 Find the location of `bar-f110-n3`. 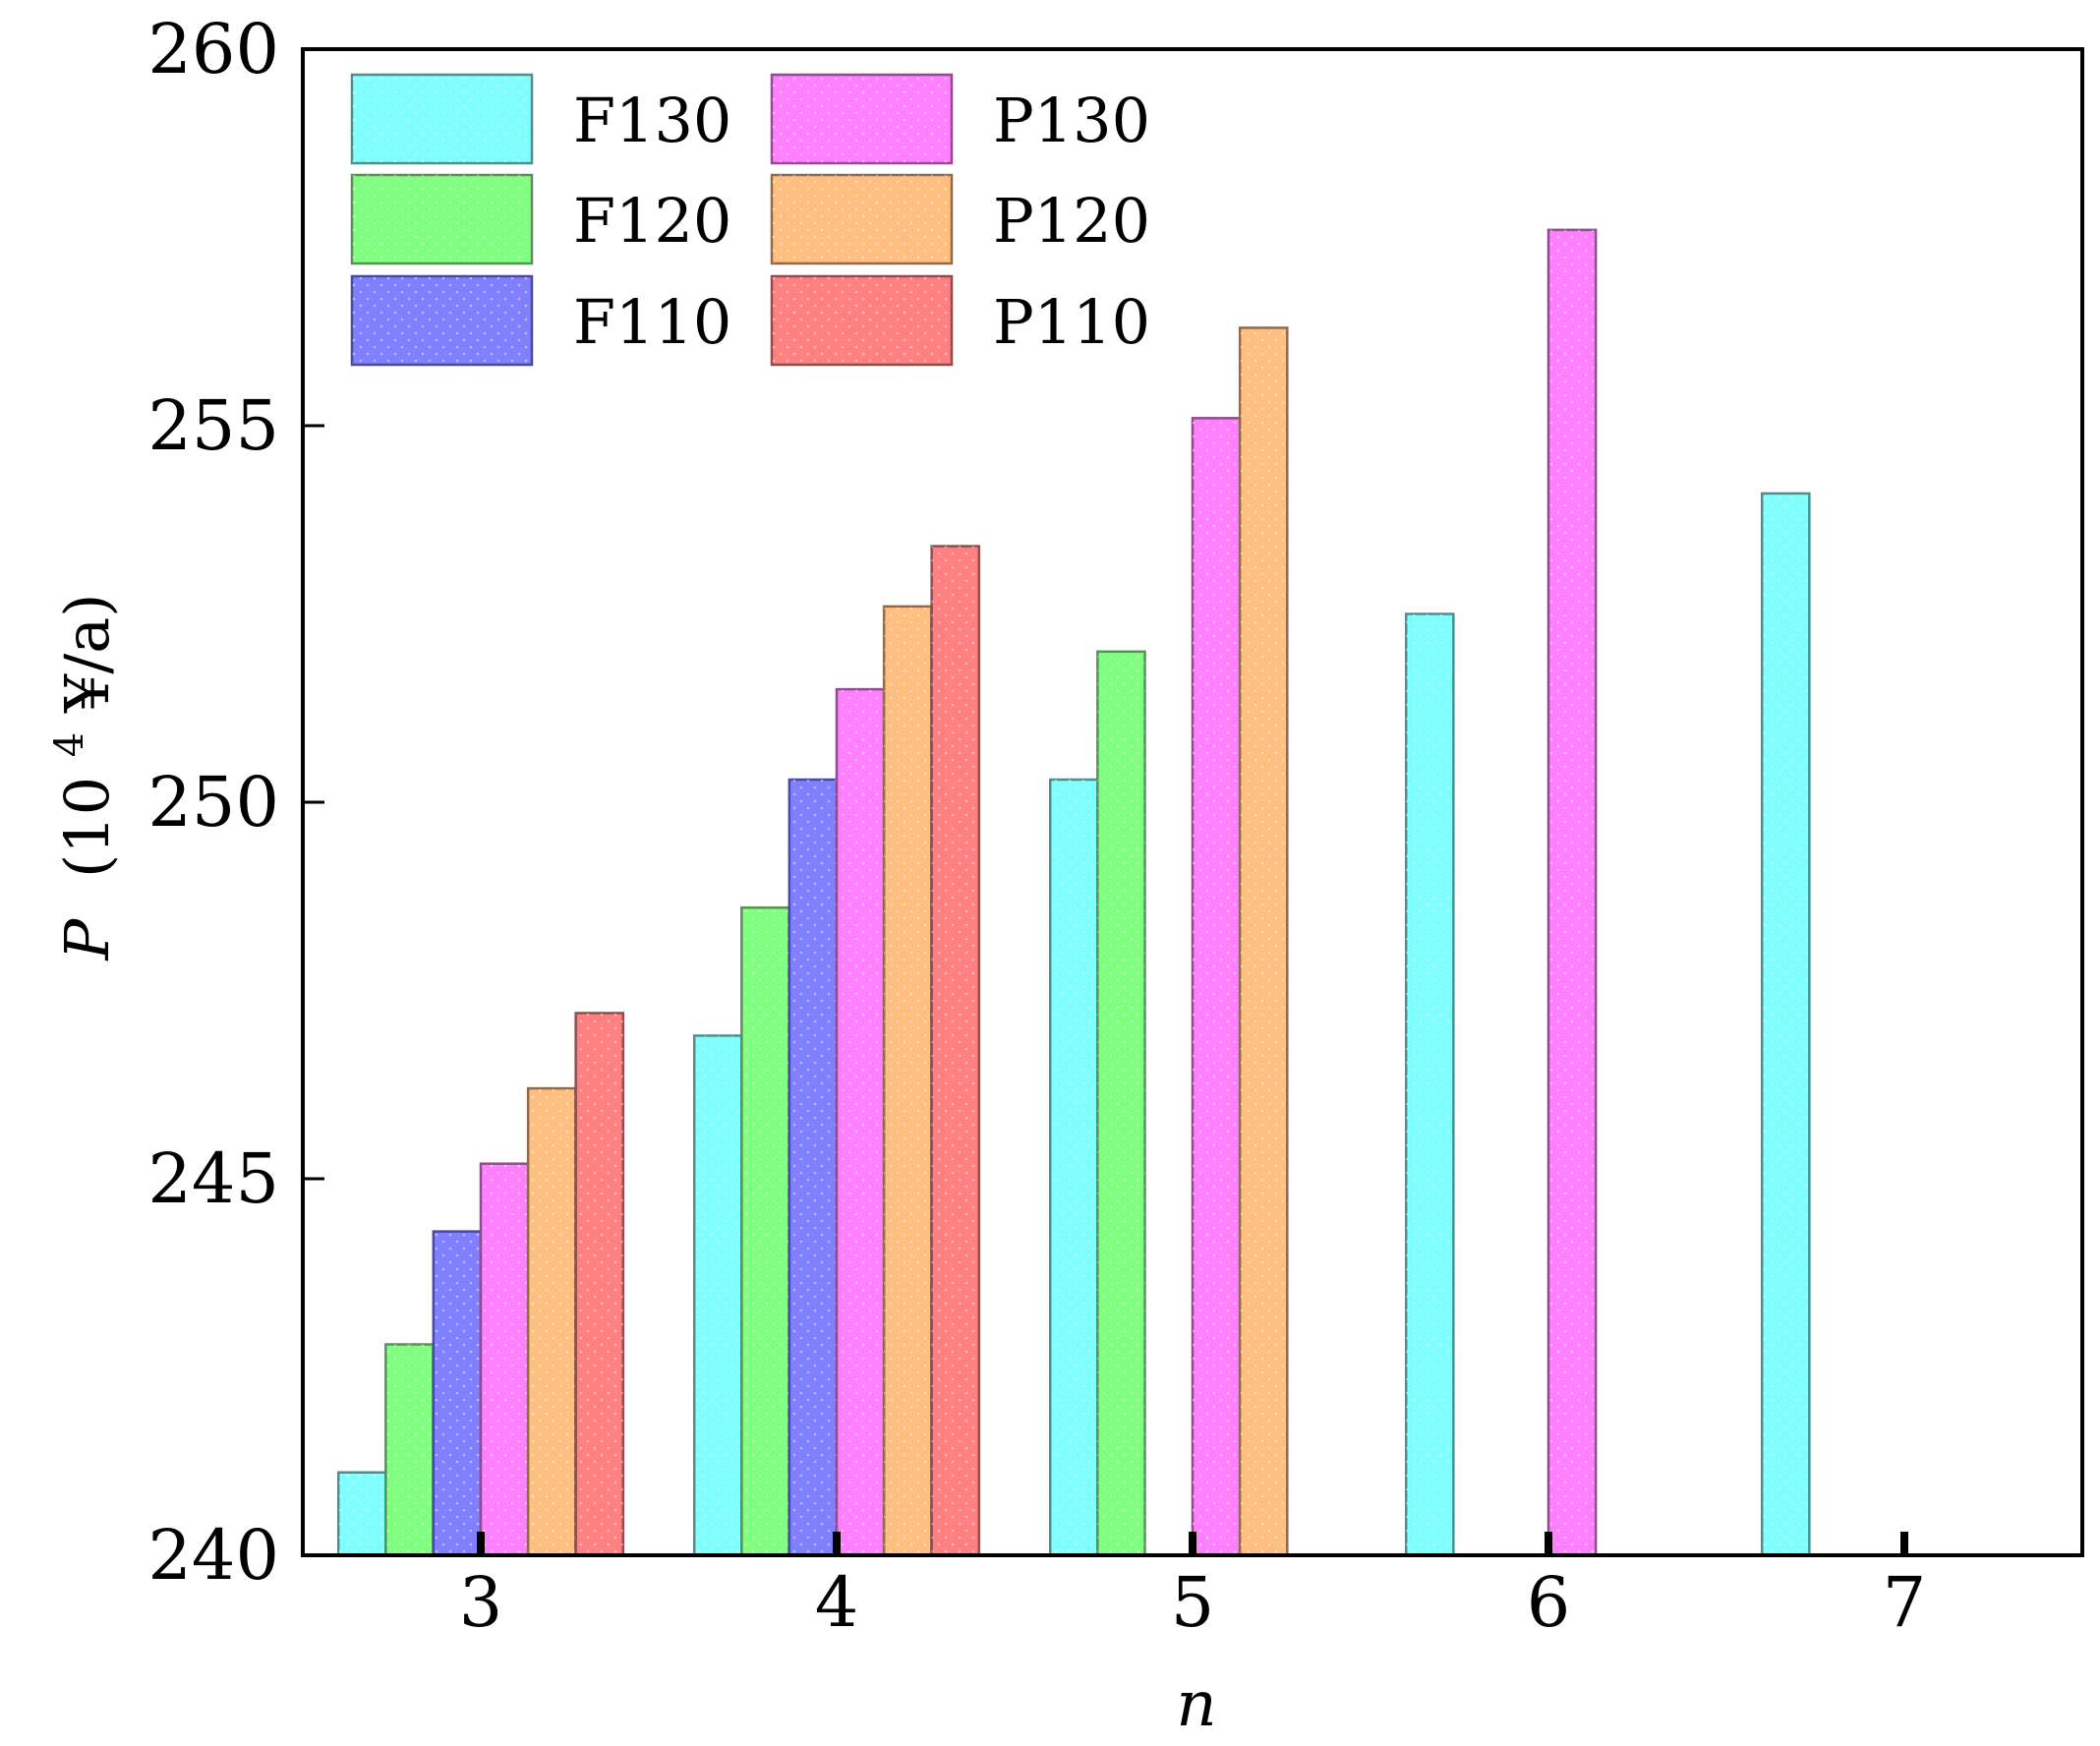

bar-f110-n3 is located at coordinates (457, 1393).